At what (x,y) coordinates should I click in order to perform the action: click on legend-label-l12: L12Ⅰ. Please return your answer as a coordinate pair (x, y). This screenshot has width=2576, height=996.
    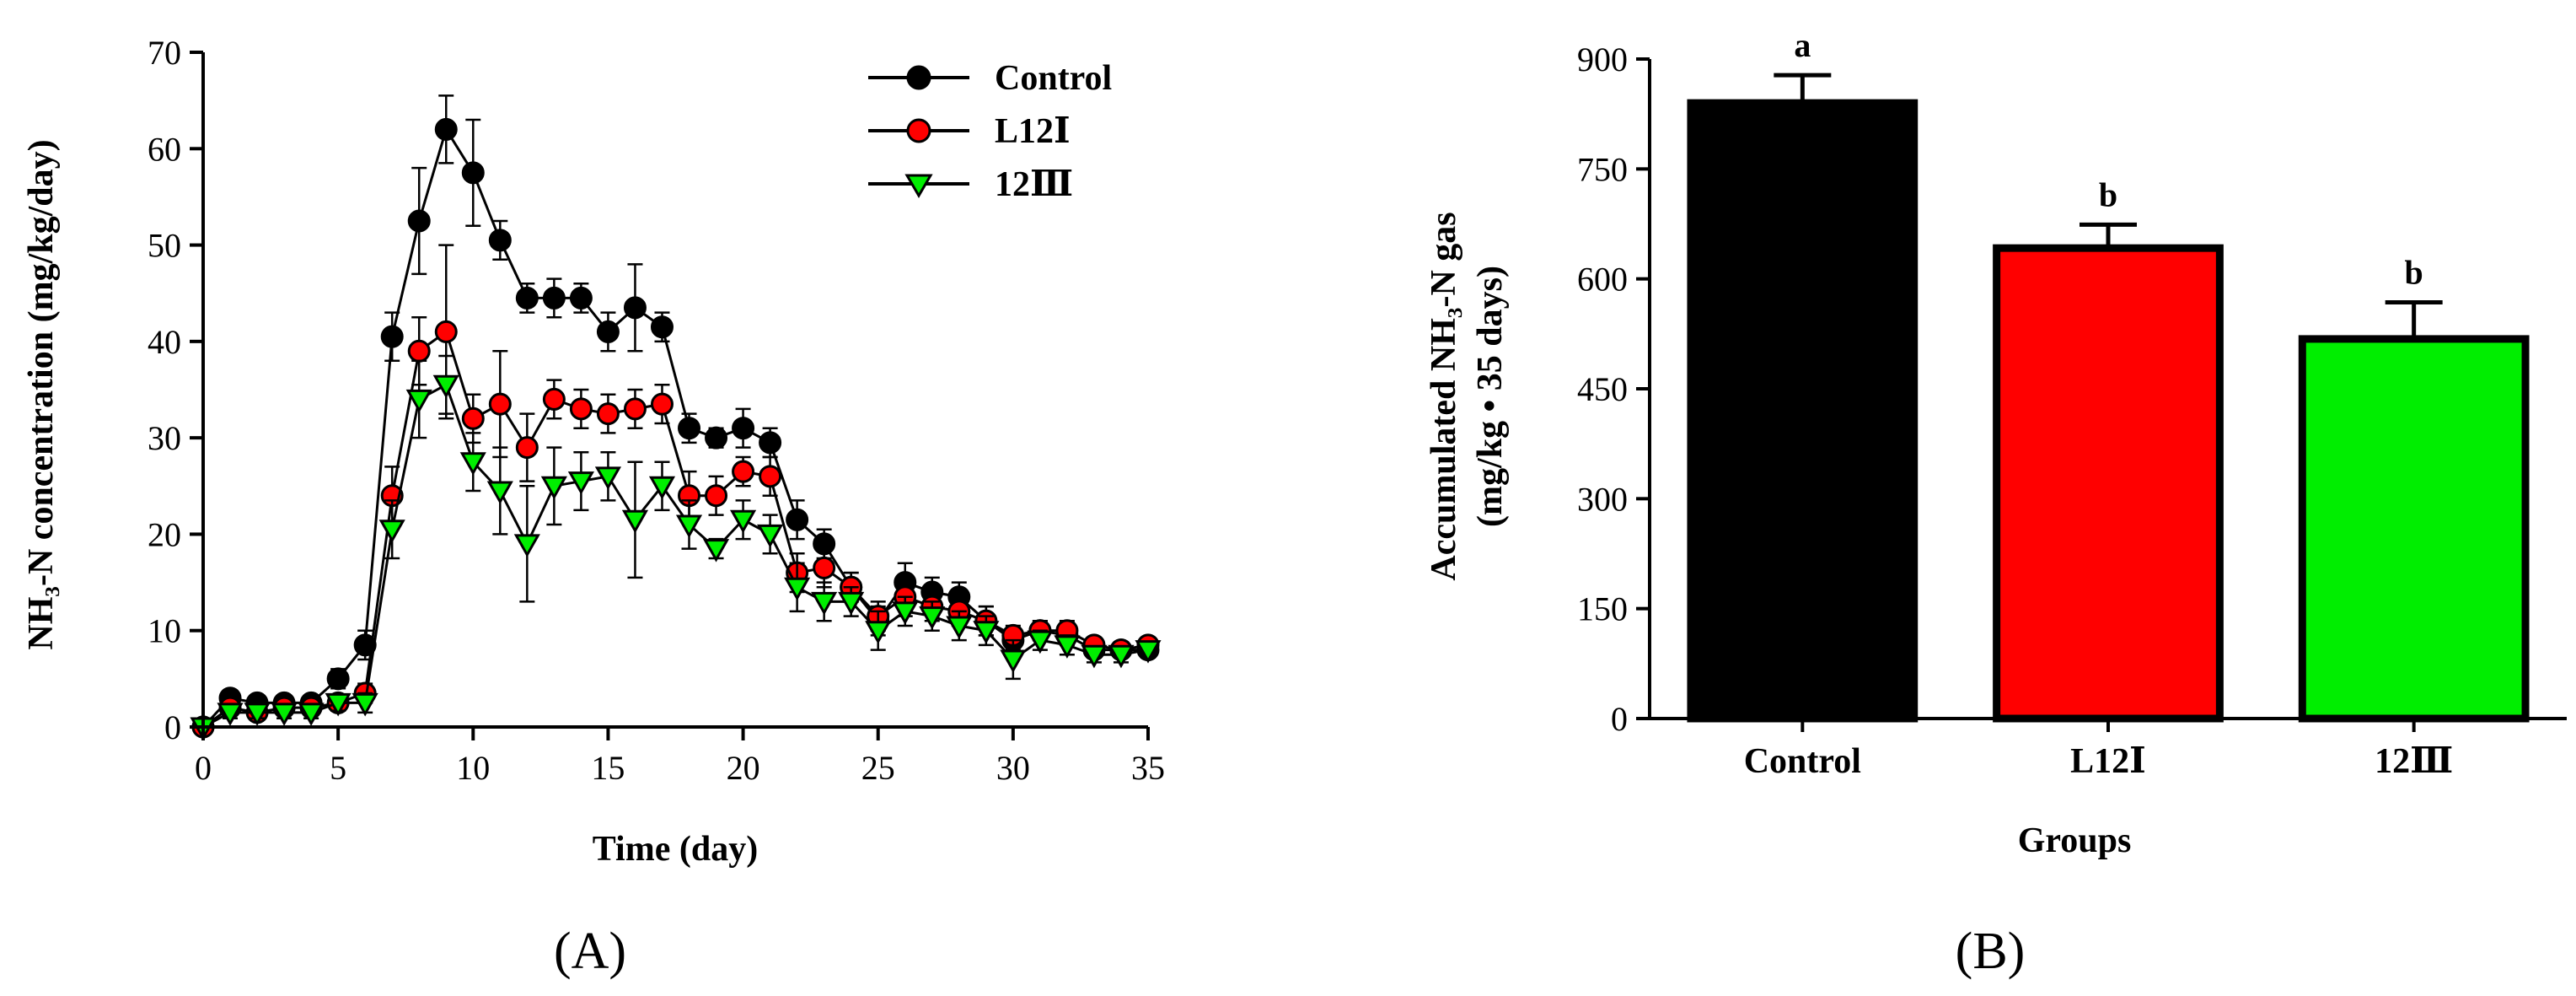
    Looking at the image, I should click on (1033, 132).